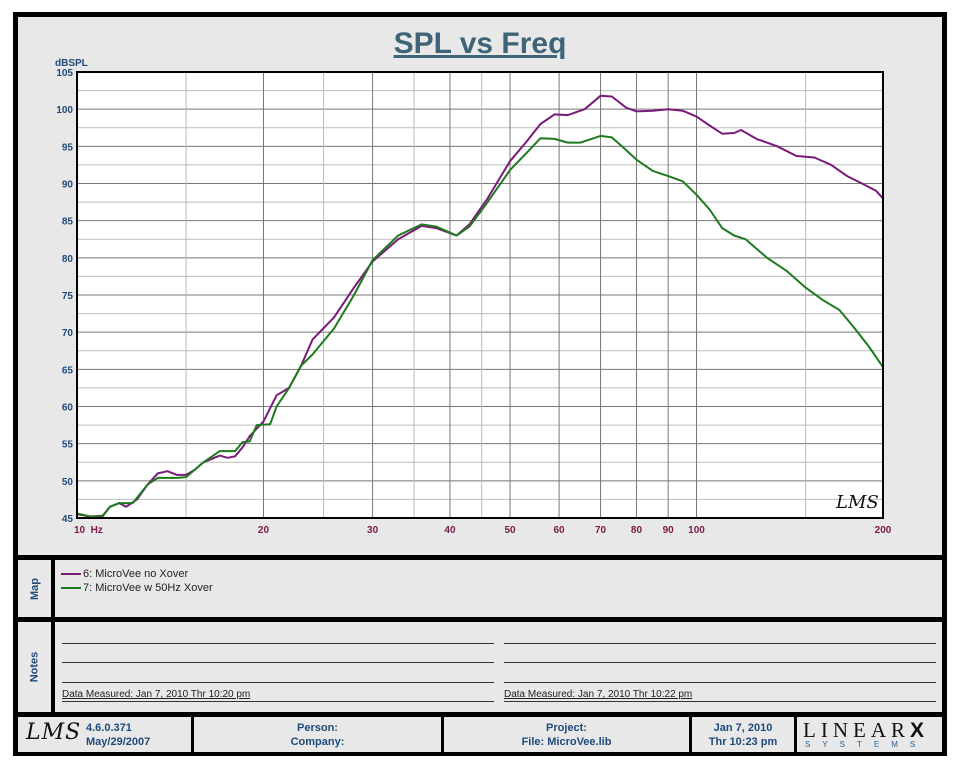 The image size is (960, 768). Describe the element at coordinates (483, 530) in the screenshot. I see `x-tick-labels: 10 Hz 20 30 40 50 60 70 80 90 100 200` at that location.